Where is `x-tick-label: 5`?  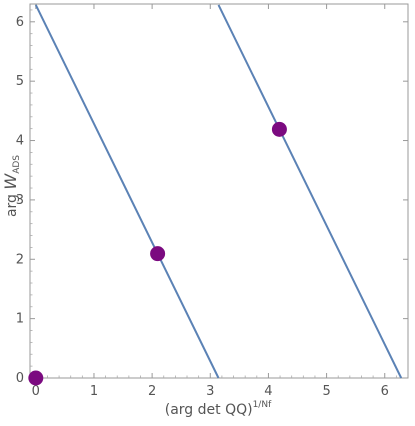
x-tick-label: 5 is located at coordinates (326, 391).